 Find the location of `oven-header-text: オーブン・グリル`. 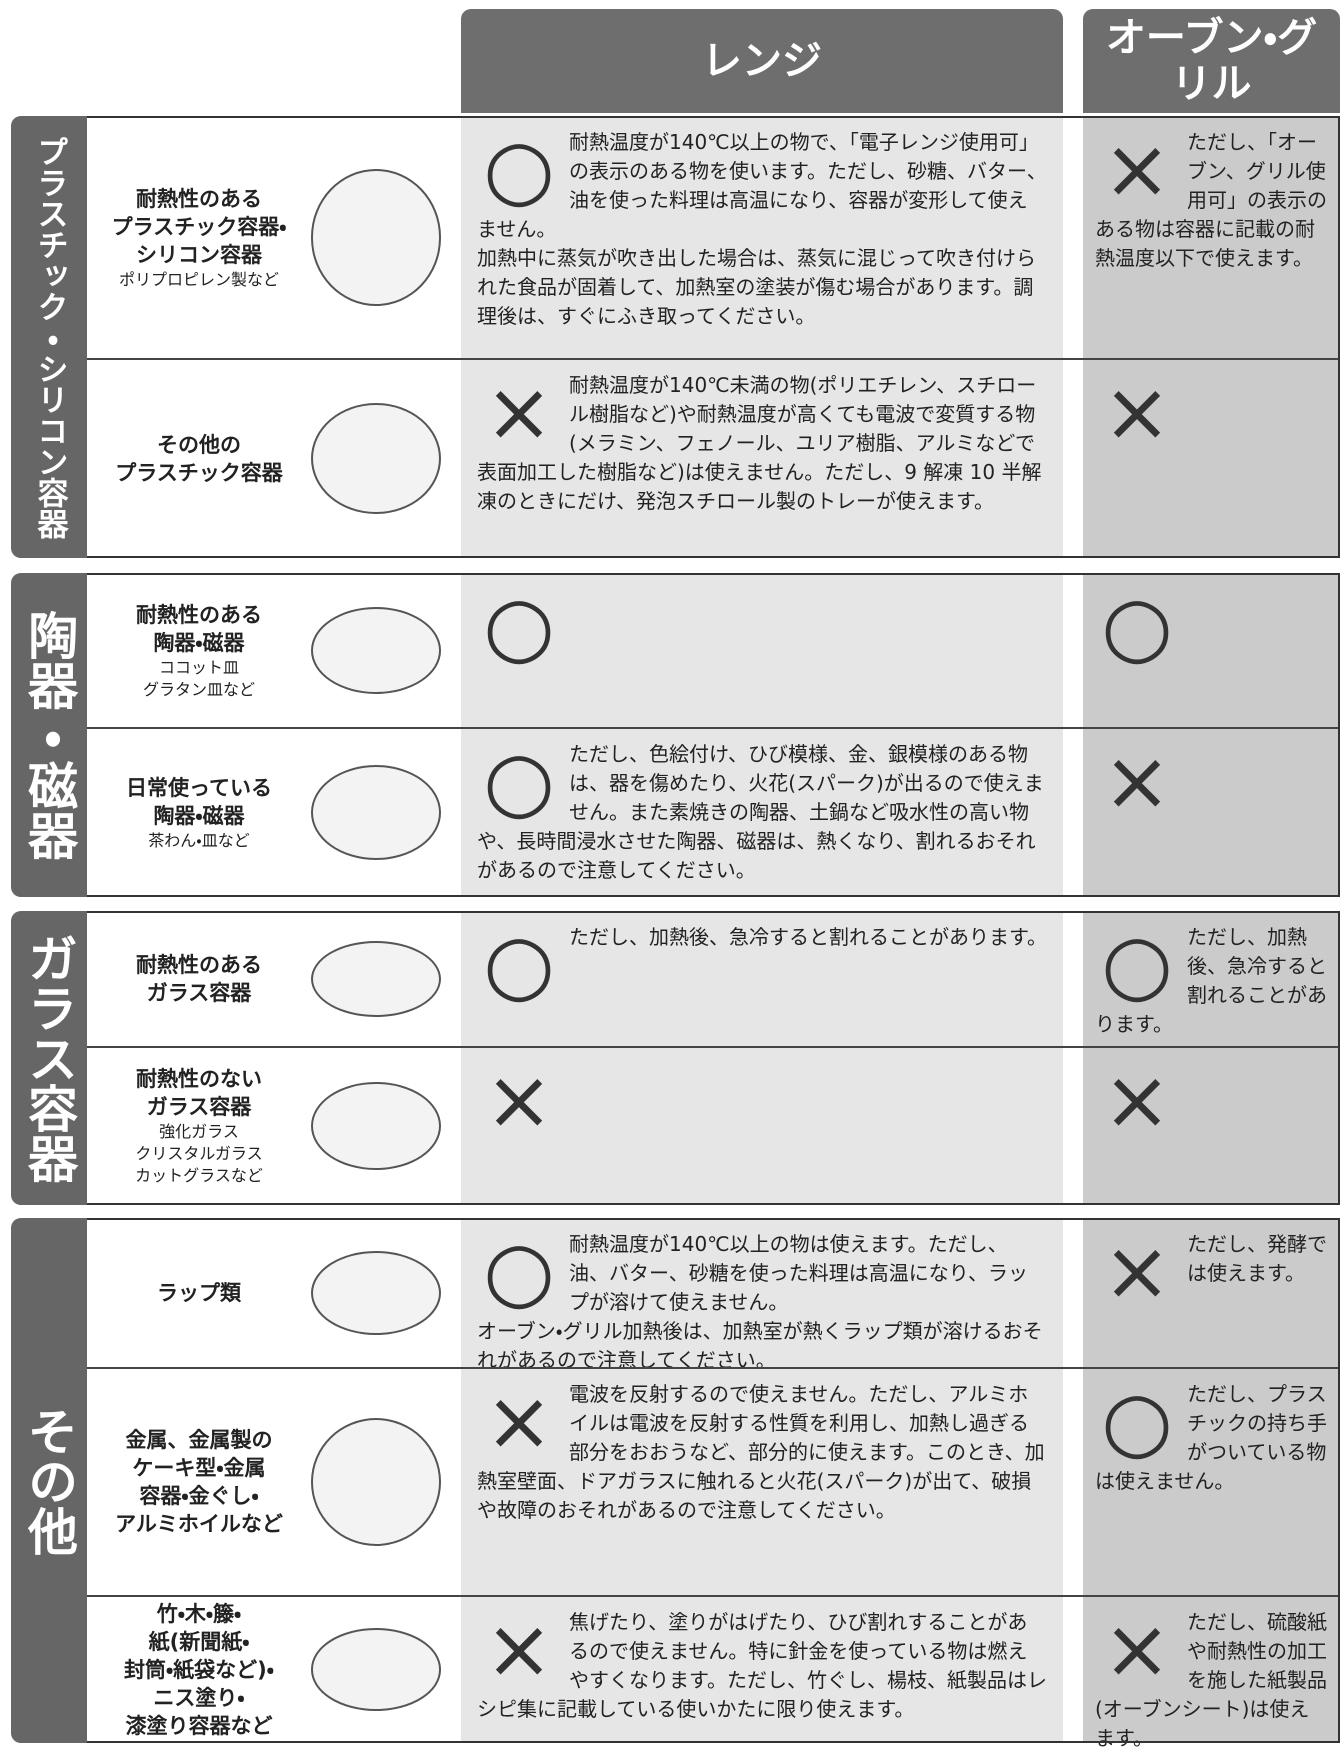

oven-header-text: オーブン・グリル is located at coordinates (1211, 61).